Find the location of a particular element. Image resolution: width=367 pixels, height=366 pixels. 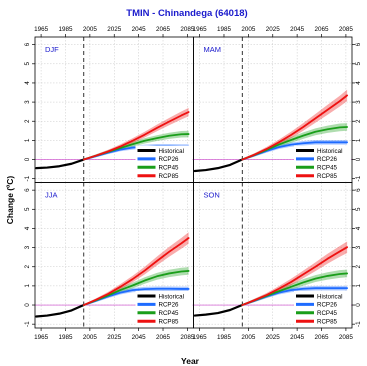

y-tick-label-left: 5 is located at coordinates (27, 64).